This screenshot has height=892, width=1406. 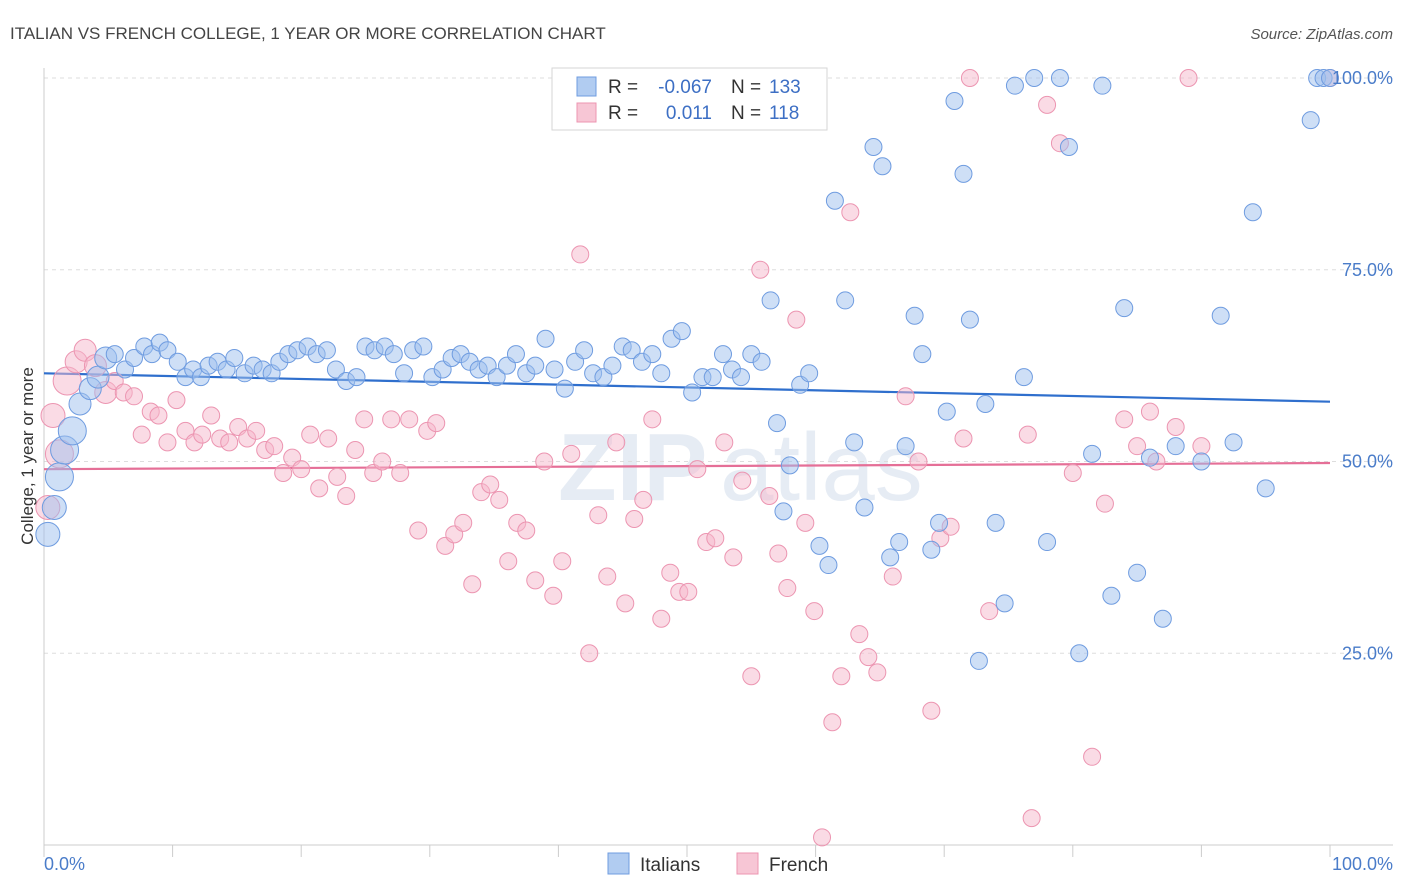 I want to click on italians-swatch, so click(x=586, y=86).